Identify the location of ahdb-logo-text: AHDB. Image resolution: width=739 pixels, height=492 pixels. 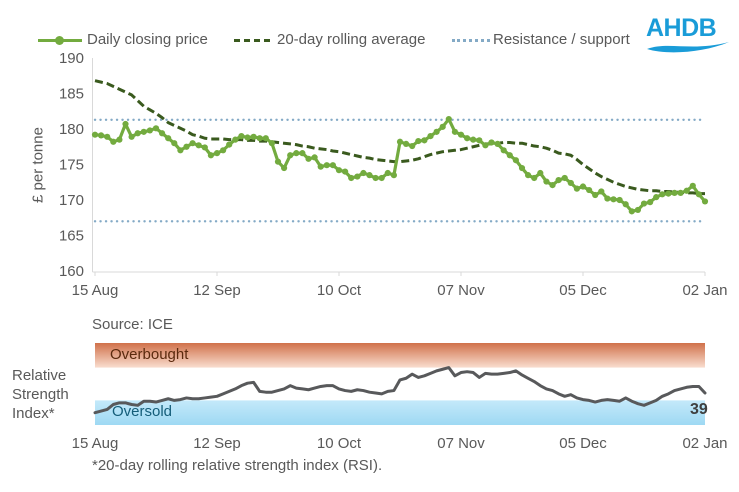
(681, 28).